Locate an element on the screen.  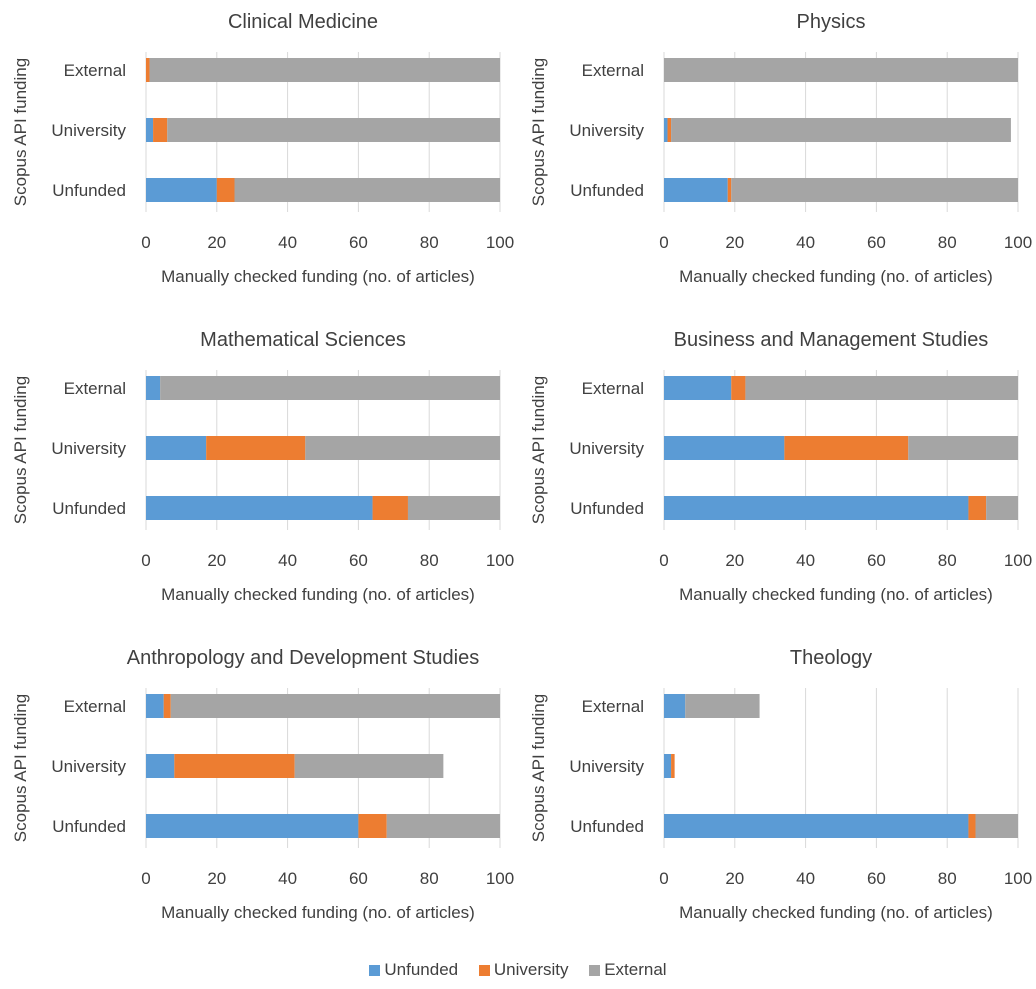
legend-item-unfunded: Unfunded is located at coordinates (413, 970).